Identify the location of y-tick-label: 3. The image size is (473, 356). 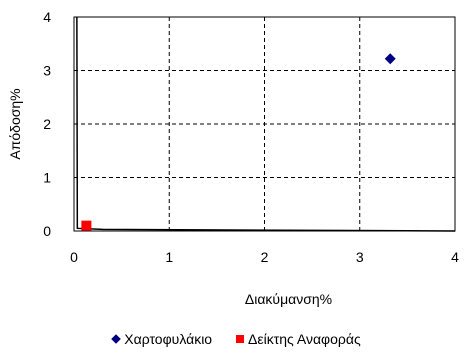
(47, 71).